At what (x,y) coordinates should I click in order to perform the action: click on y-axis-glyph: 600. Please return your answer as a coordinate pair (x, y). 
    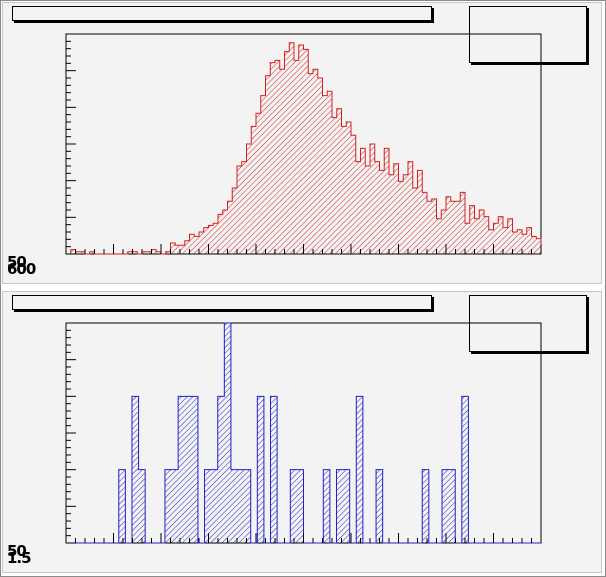
    Looking at the image, I should click on (21, 269).